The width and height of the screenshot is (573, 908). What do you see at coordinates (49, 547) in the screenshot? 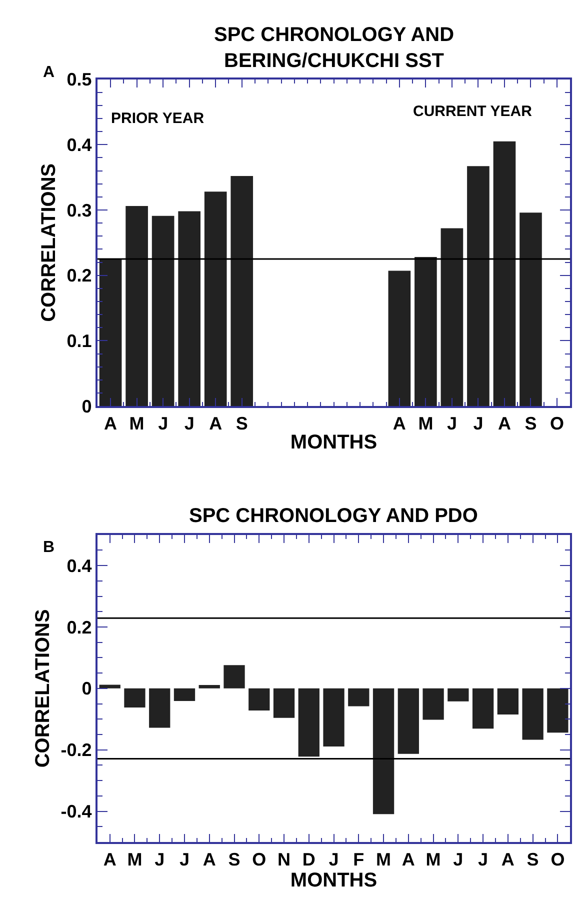
I see `text: B` at bounding box center [49, 547].